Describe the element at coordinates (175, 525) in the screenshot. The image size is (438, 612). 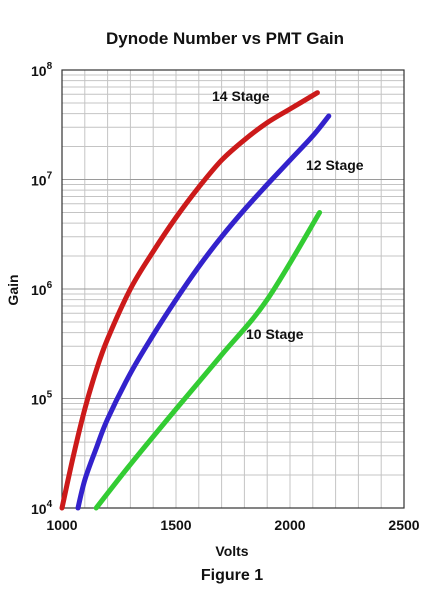
I see `x-tick-label: 1500` at that location.